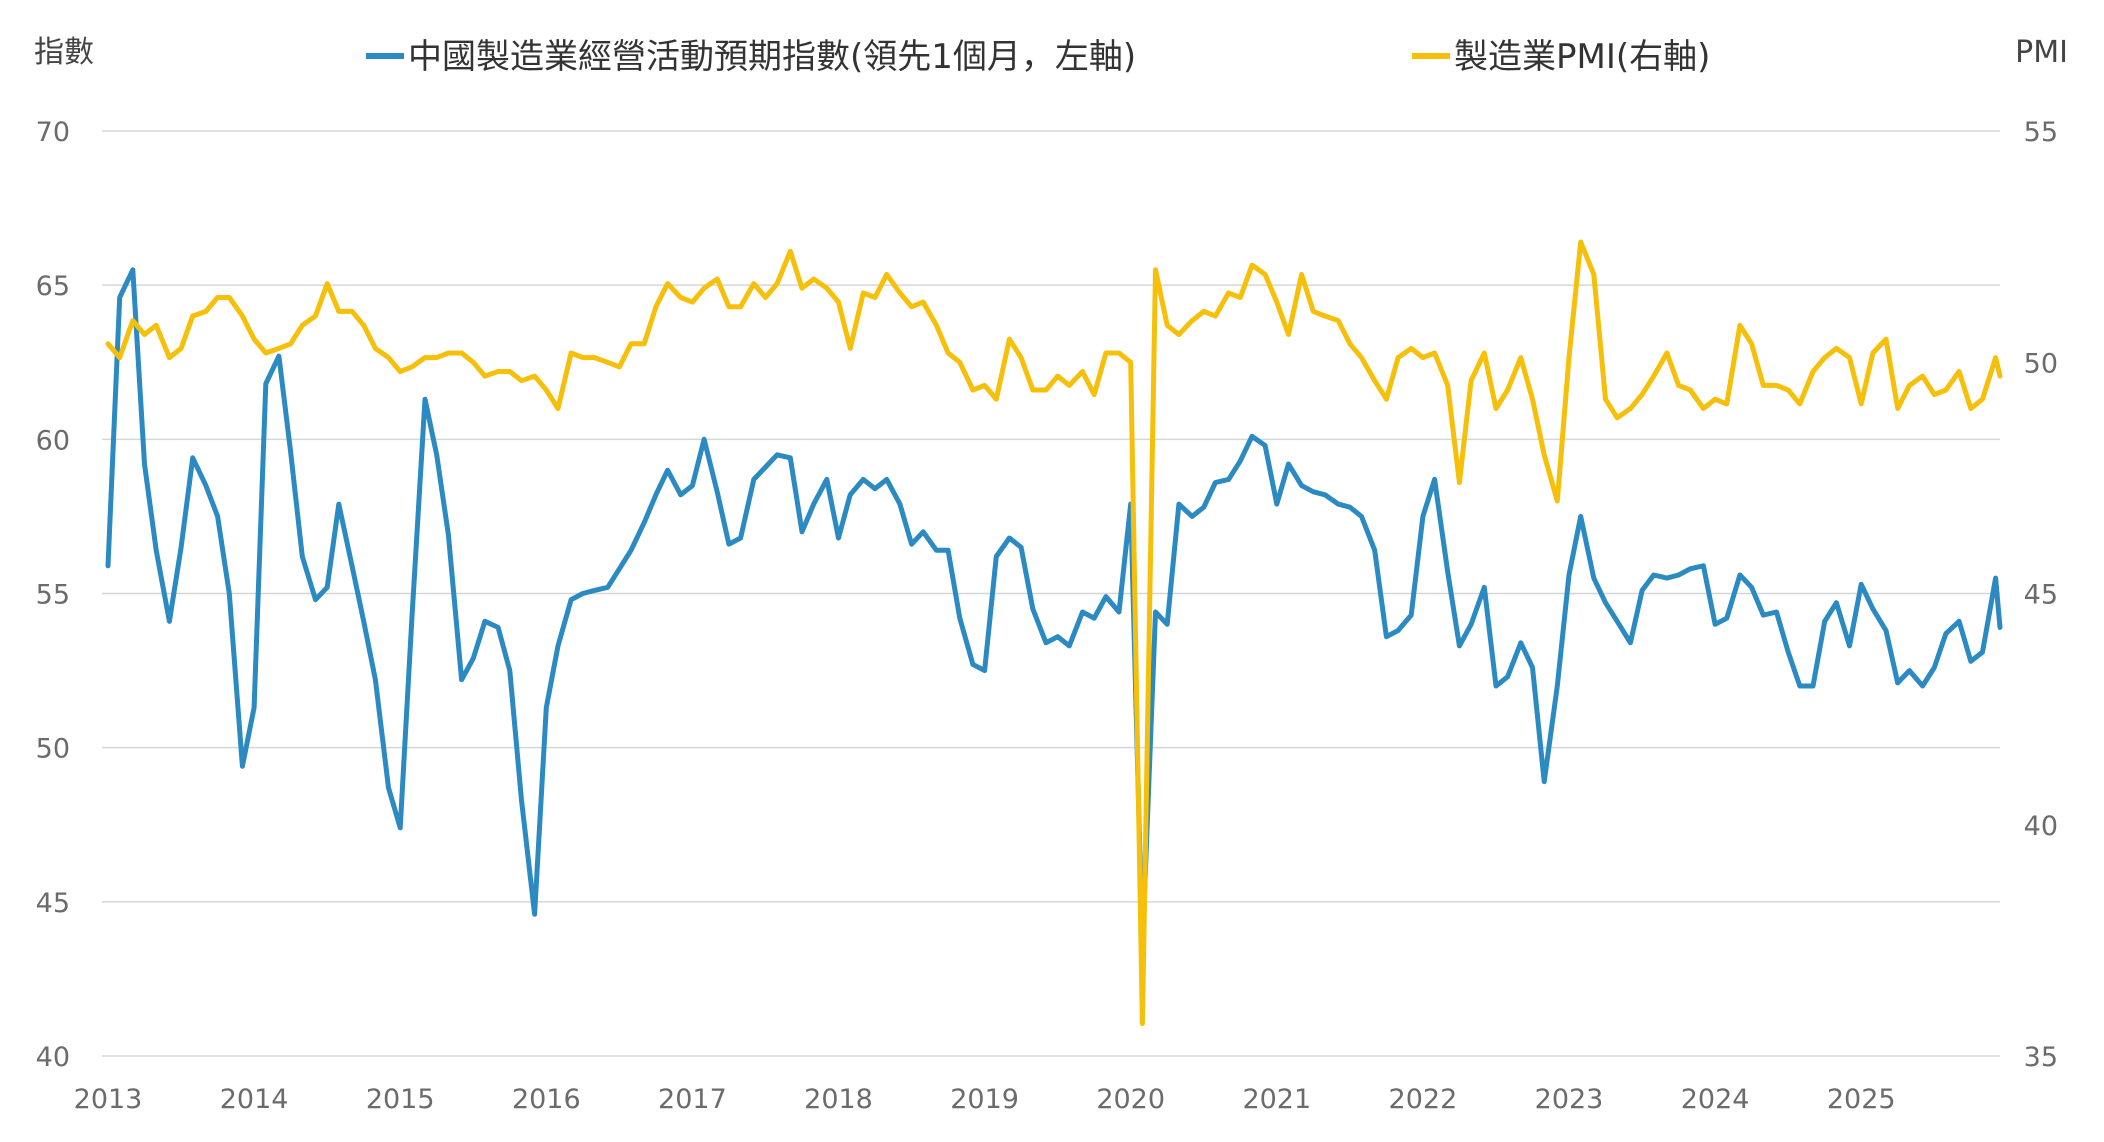 The width and height of the screenshot is (2104, 1142). What do you see at coordinates (2041, 132) in the screenshot?
I see `y-right-tick-label: 55` at bounding box center [2041, 132].